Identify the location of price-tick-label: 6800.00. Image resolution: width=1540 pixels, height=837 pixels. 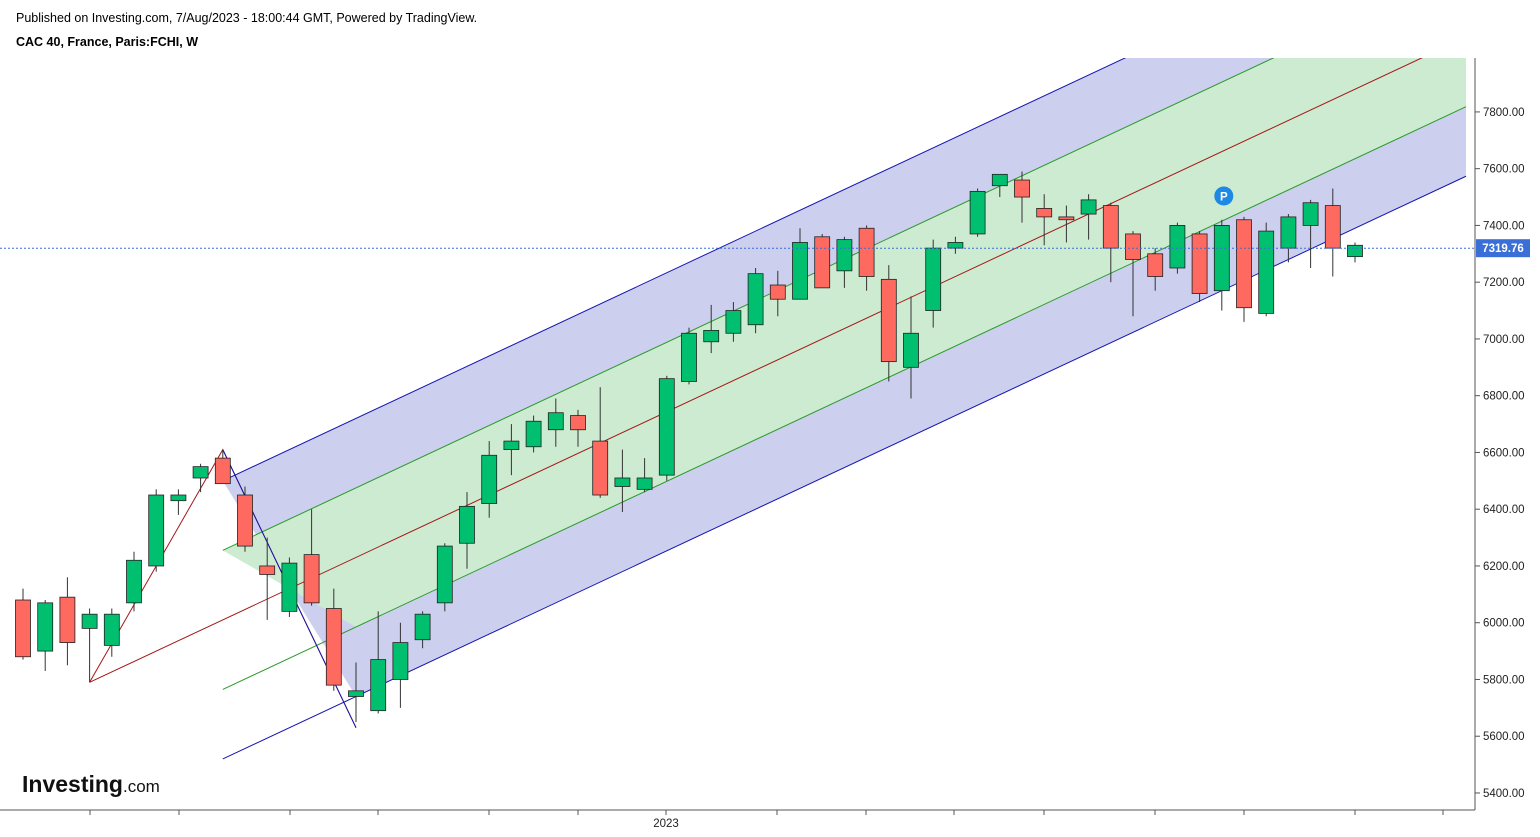
(1504, 397).